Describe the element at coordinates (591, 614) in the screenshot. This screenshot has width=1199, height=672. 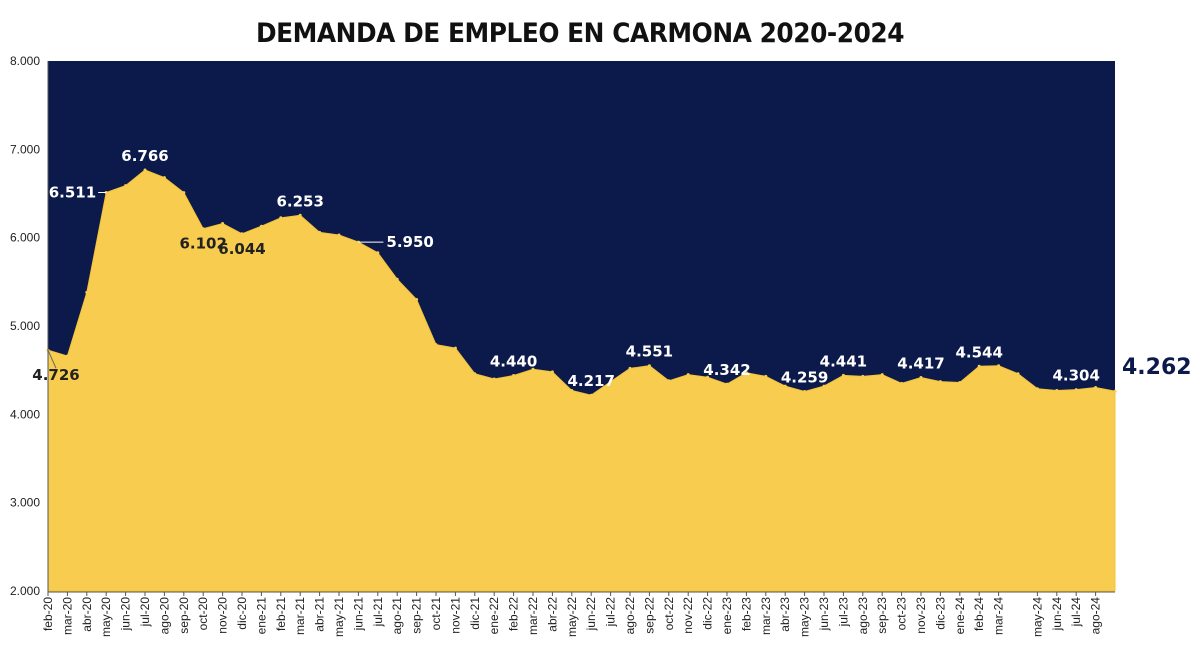
I see `x-tick-label: jun-22` at that location.